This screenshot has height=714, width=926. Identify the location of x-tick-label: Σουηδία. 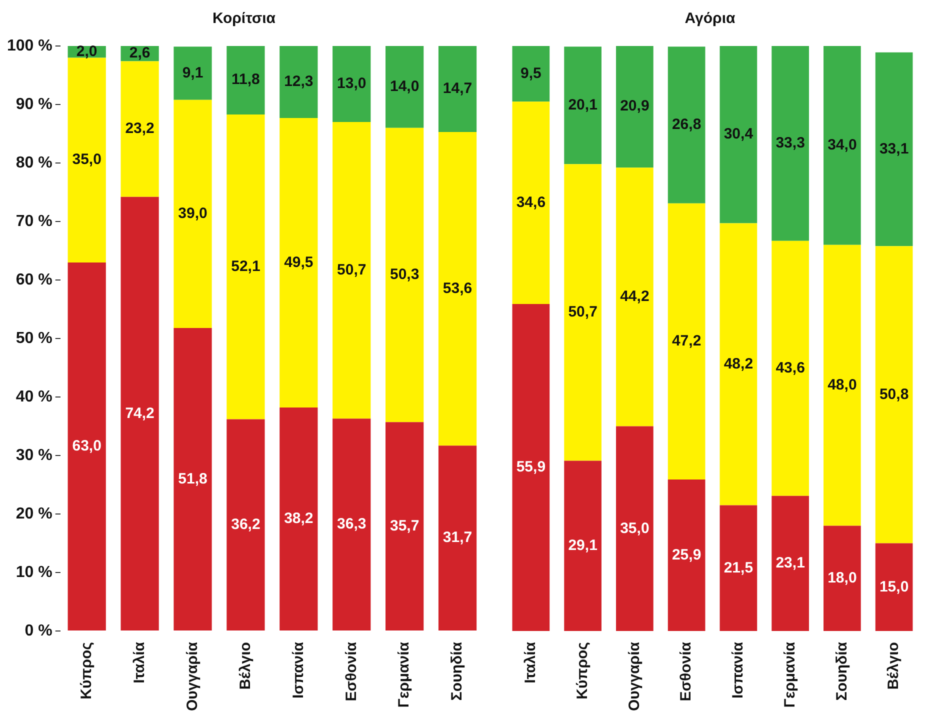
(841, 671).